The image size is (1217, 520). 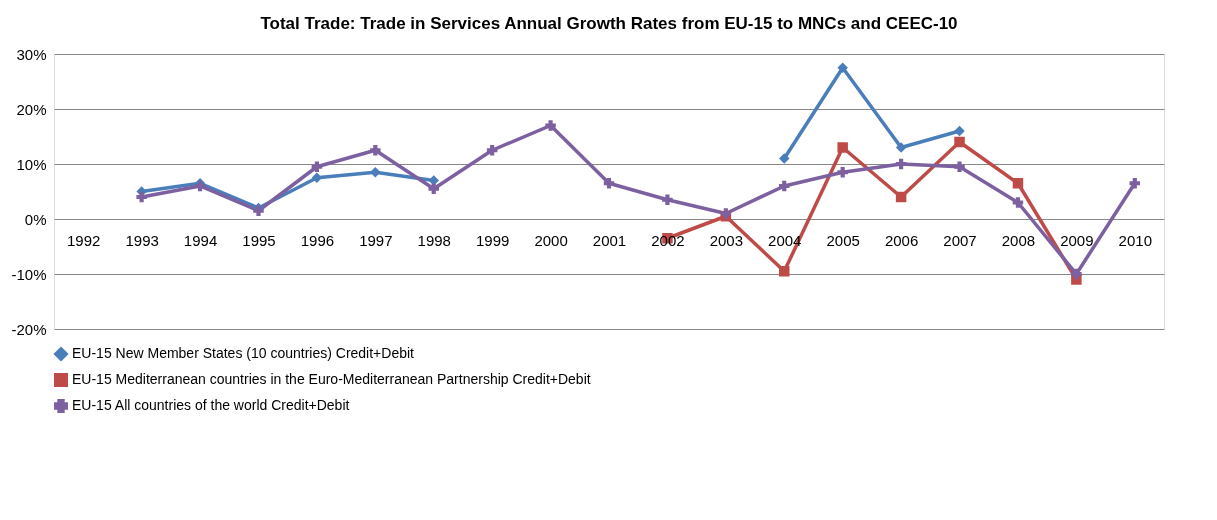 I want to click on x-tick-label: 2009, so click(x=1077, y=240).